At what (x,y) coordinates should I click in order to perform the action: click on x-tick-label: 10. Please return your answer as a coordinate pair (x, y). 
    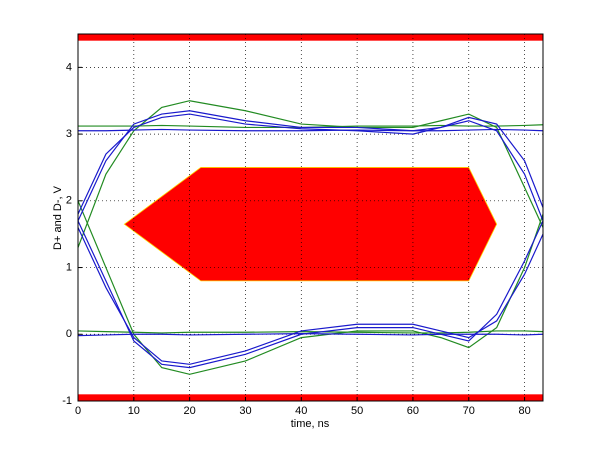
    Looking at the image, I should click on (134, 411).